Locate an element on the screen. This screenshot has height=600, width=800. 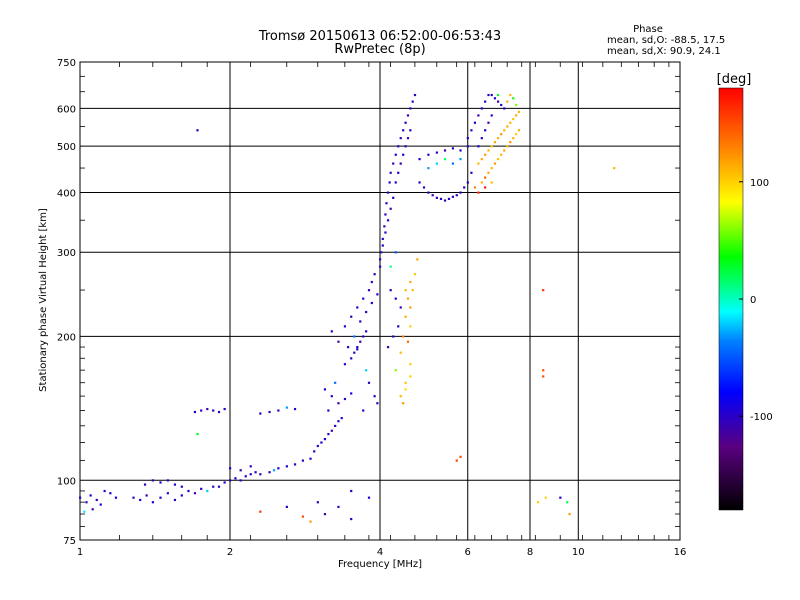
x-tick-label: 8 is located at coordinates (530, 552).